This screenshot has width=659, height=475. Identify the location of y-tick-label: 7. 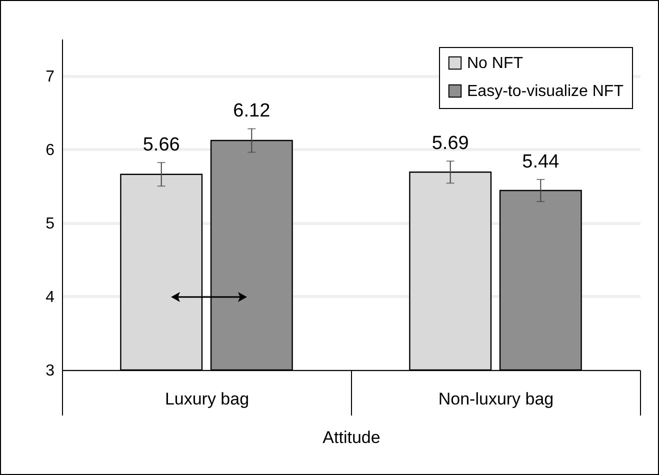
(50, 77).